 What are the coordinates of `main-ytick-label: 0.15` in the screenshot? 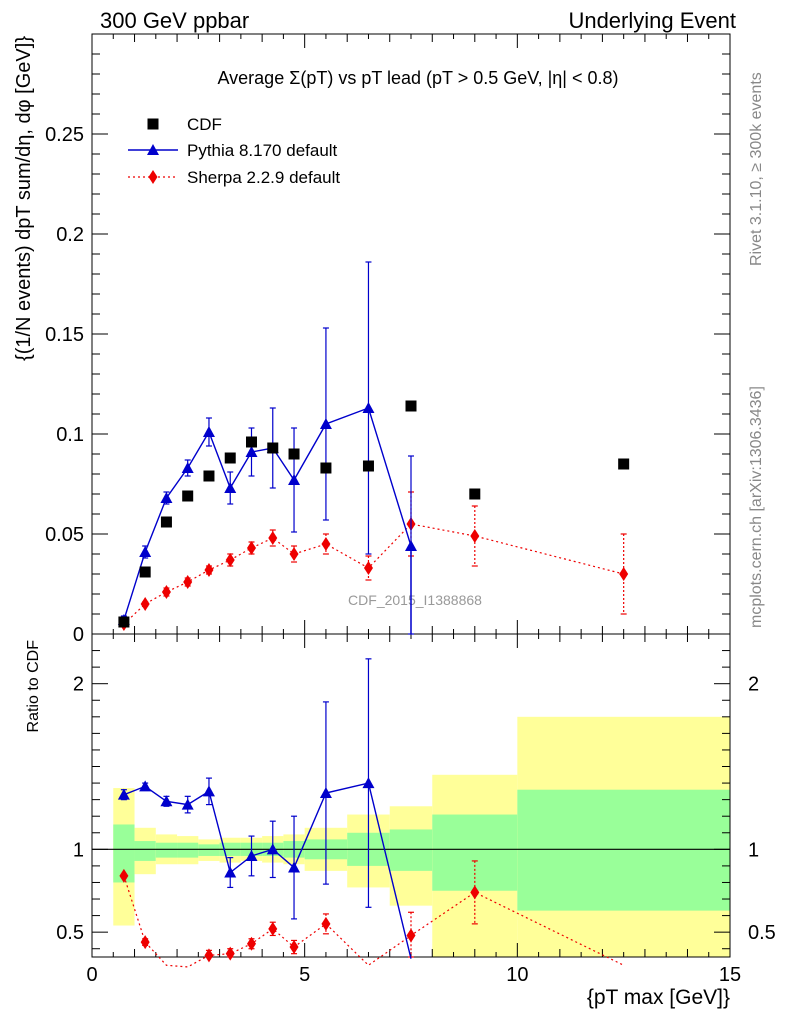 It's located at (64, 335).